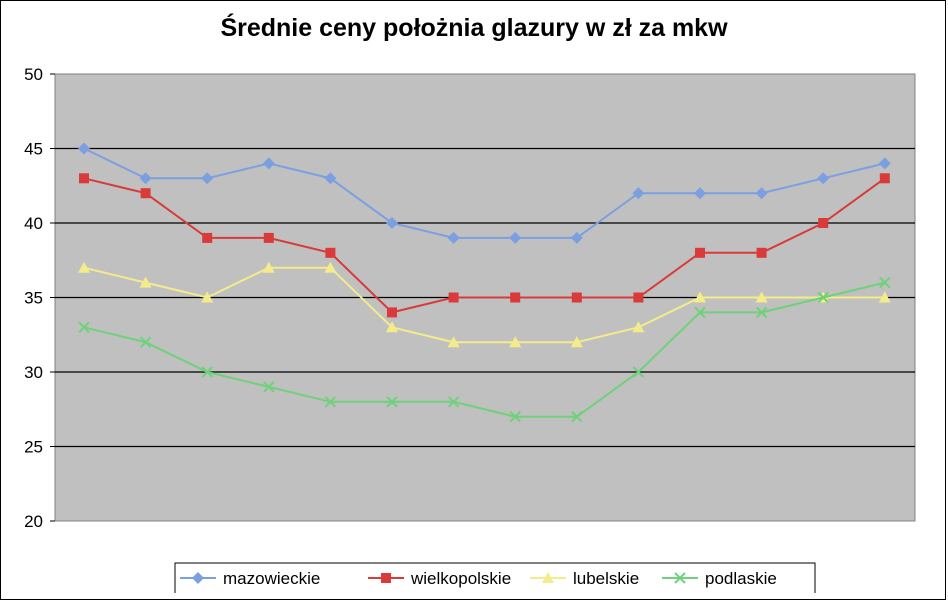 The image size is (948, 600). I want to click on legend-entry-lubelskie: lubelskie, so click(584, 578).